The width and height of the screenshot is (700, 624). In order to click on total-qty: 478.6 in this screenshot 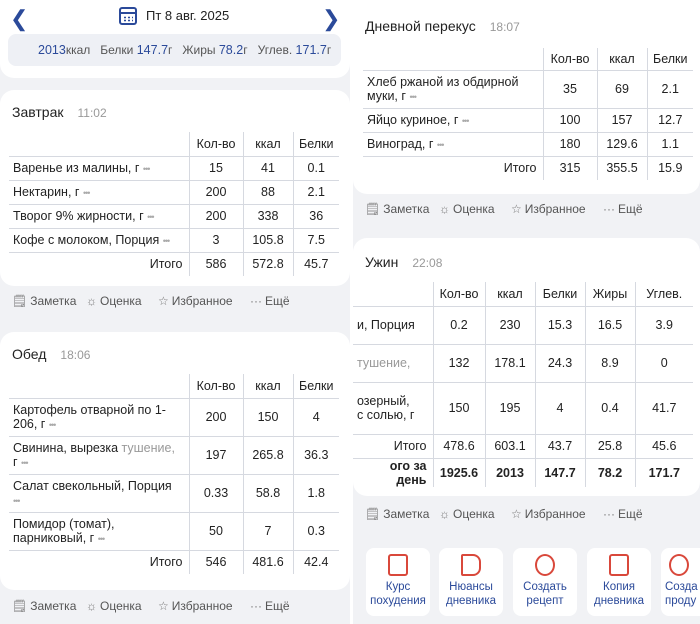, I will do `click(459, 446)`.